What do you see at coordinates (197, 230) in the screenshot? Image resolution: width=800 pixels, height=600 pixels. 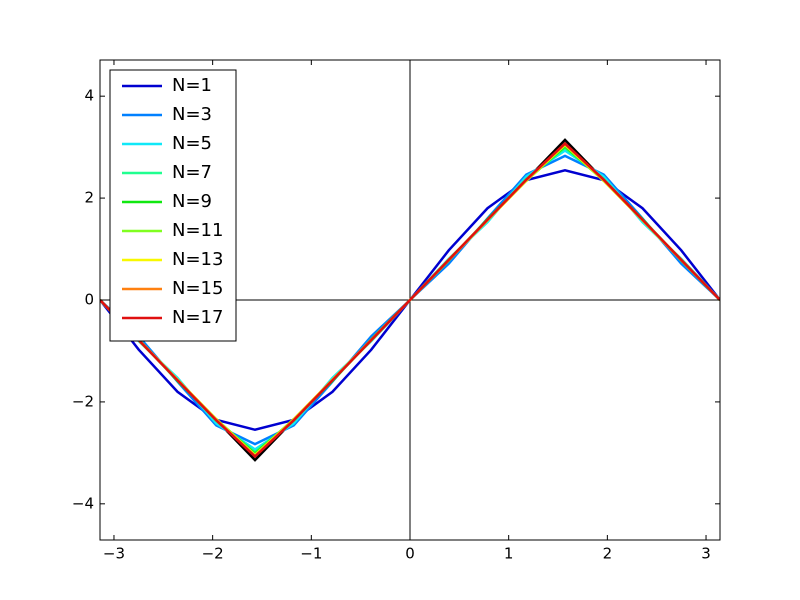 I see `legend-label: N=11` at bounding box center [197, 230].